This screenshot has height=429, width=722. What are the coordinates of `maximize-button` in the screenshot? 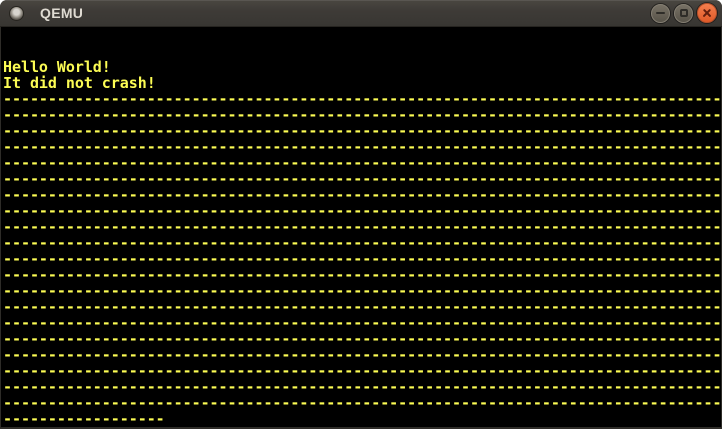 It's located at (683, 13).